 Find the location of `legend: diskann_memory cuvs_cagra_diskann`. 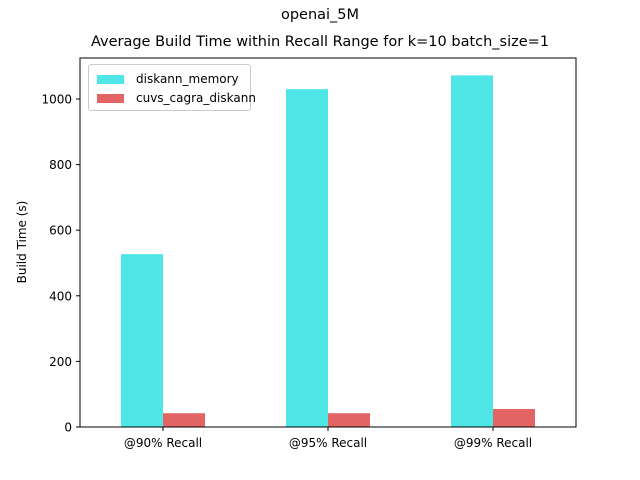

legend: diskann_memory cuvs_cagra_diskann is located at coordinates (172, 87).